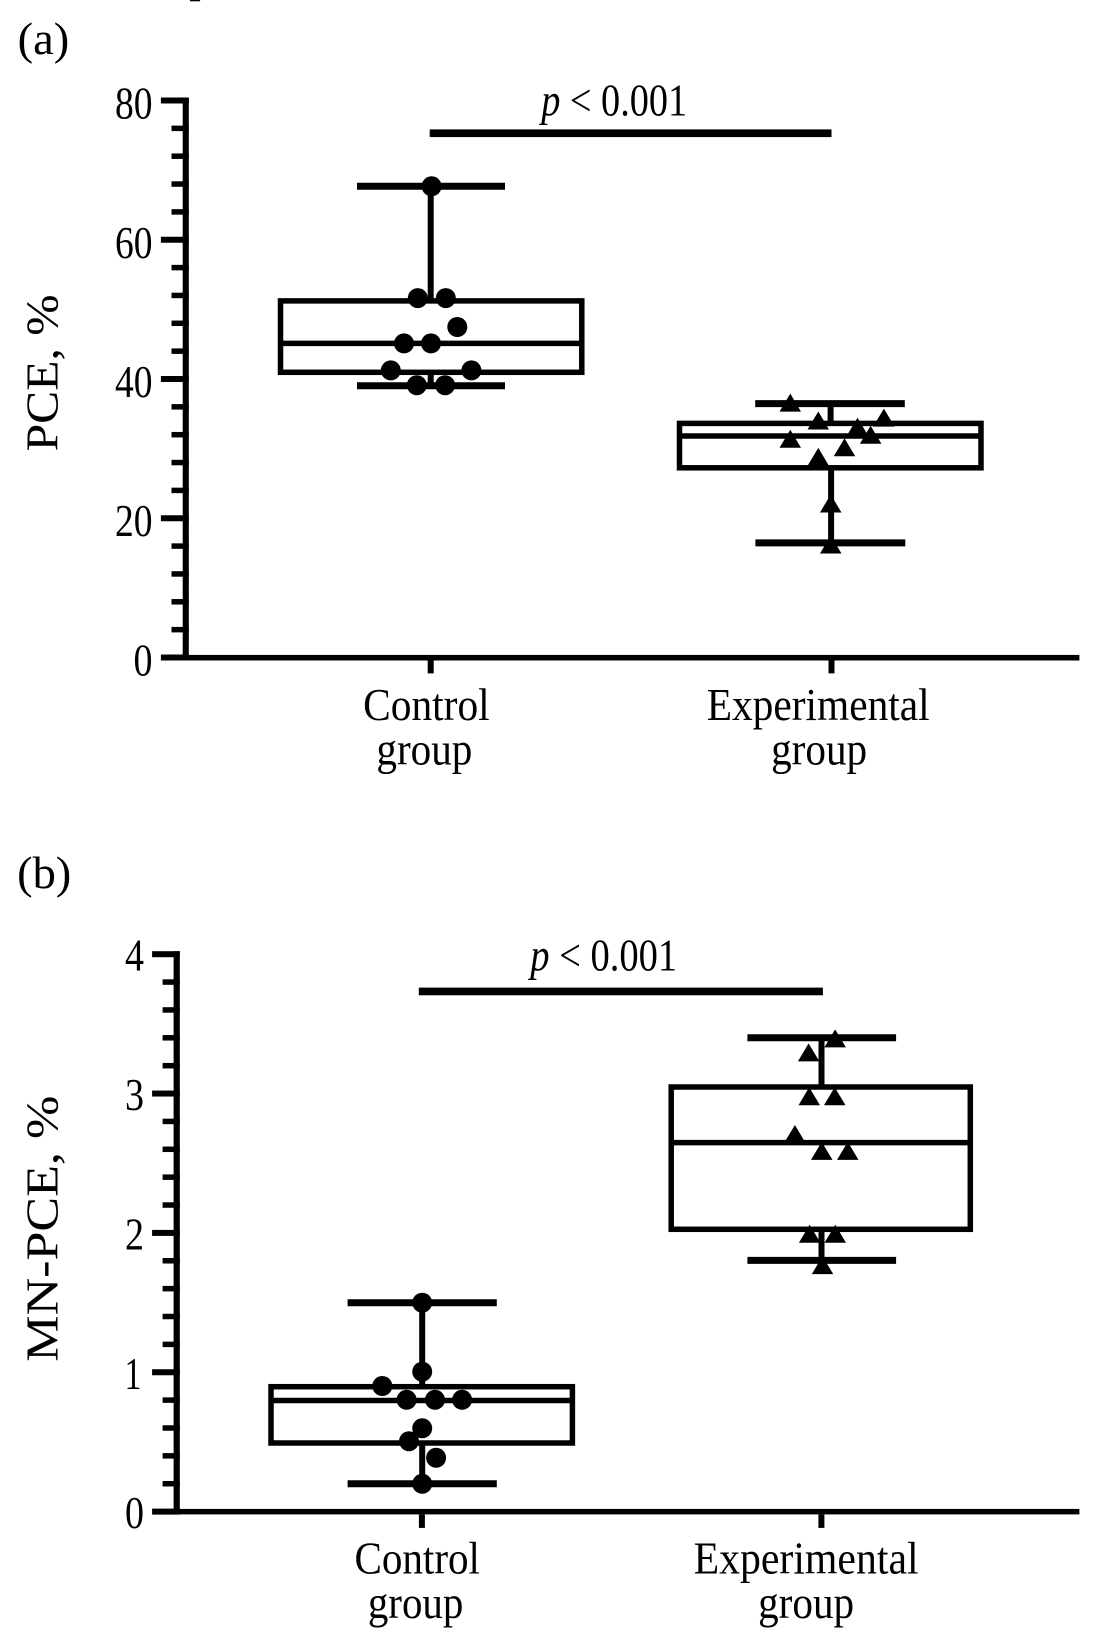 This screenshot has width=1095, height=1640. Describe the element at coordinates (134, 520) in the screenshot. I see `svg-text: 20` at that location.